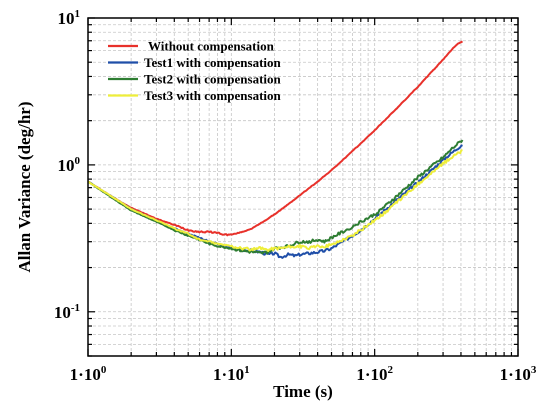 The width and height of the screenshot is (550, 410). What do you see at coordinates (374, 374) in the screenshot?
I see `x-tick-label: 1·10²` at bounding box center [374, 374].